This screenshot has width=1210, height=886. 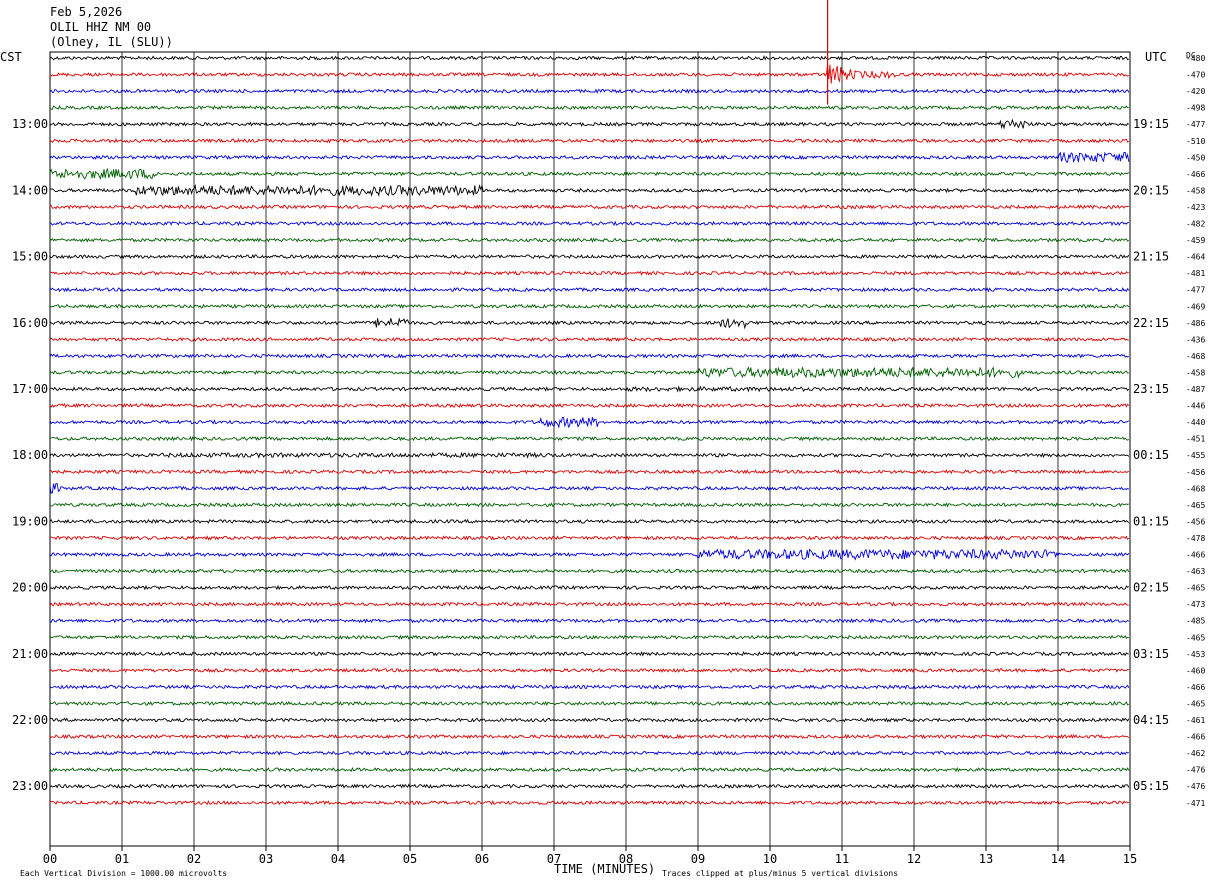 What do you see at coordinates (914, 859) in the screenshot?
I see `x-tick-label: 12` at bounding box center [914, 859].